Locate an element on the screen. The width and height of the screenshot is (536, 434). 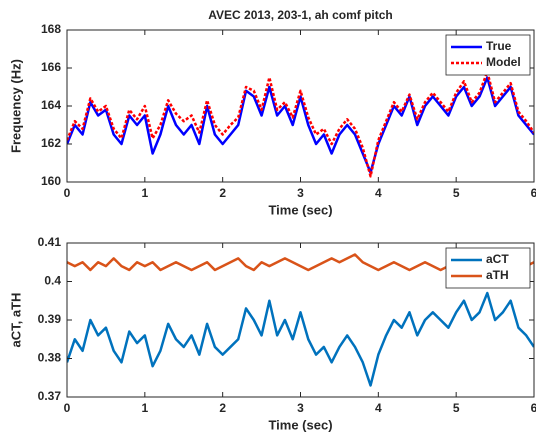
y-tick-label: 0.38 is located at coordinates (50, 358).